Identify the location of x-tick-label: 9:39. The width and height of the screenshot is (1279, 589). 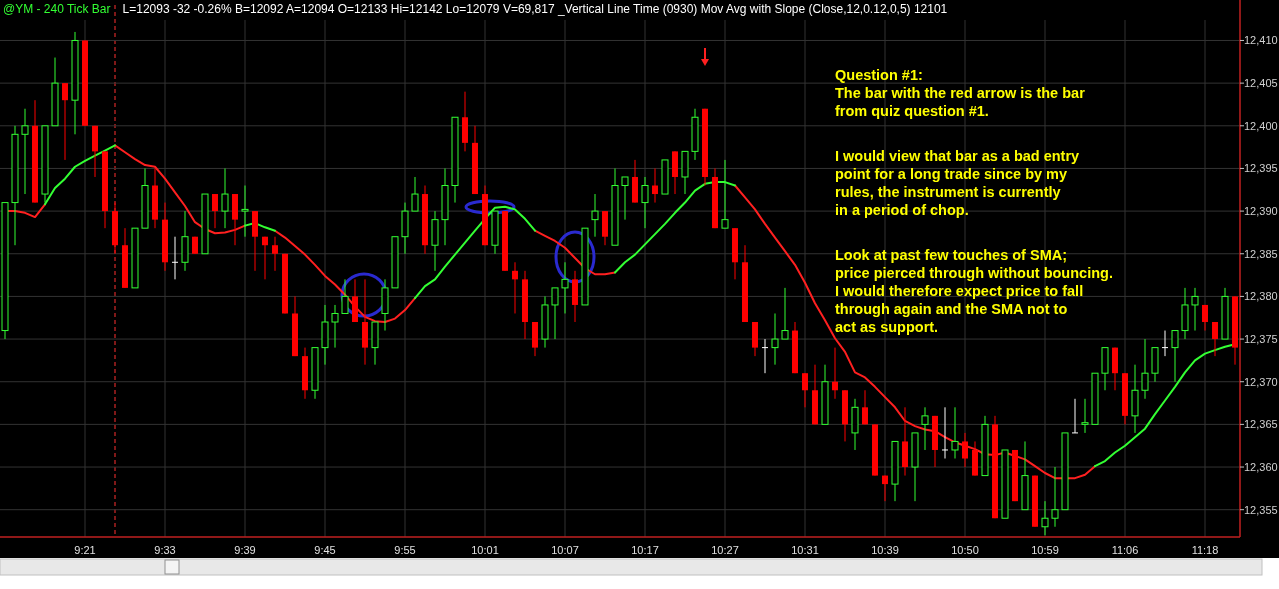
(245, 550).